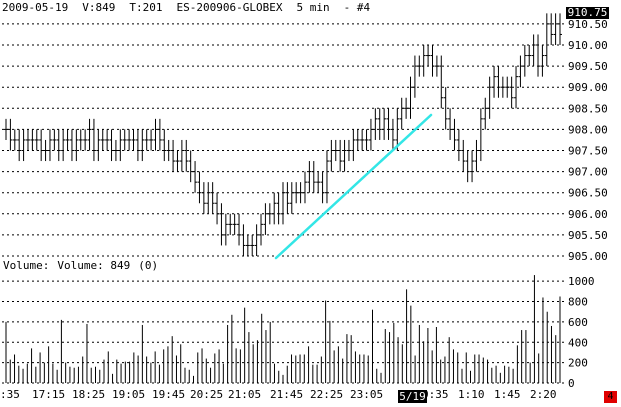  What do you see at coordinates (244, 394) in the screenshot?
I see `time-tick-label: 21:05` at bounding box center [244, 394].